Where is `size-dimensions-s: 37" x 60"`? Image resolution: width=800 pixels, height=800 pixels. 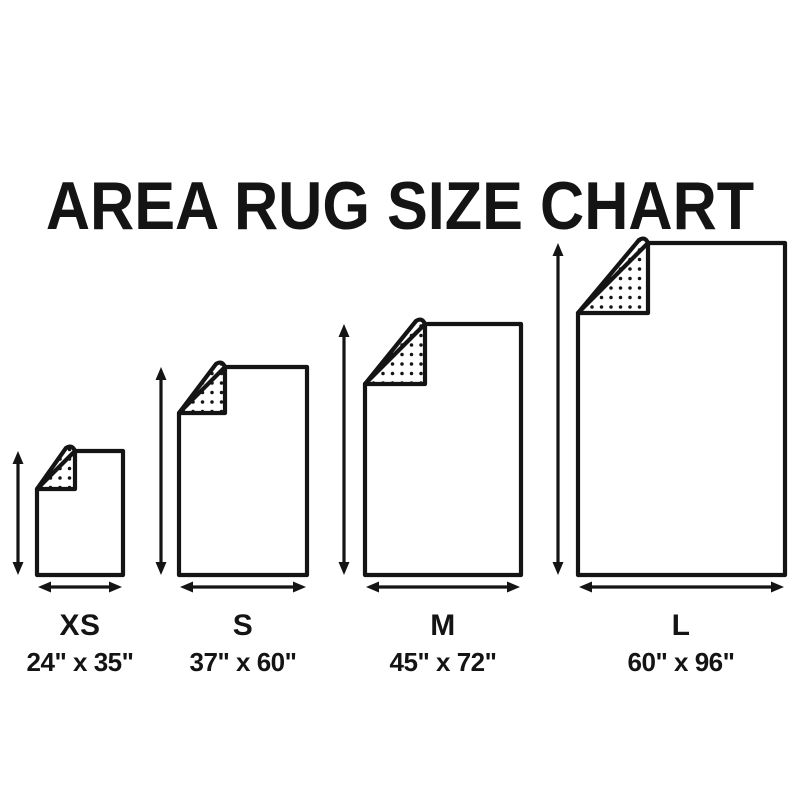 size-dimensions-s: 37" x 60" is located at coordinates (243, 662).